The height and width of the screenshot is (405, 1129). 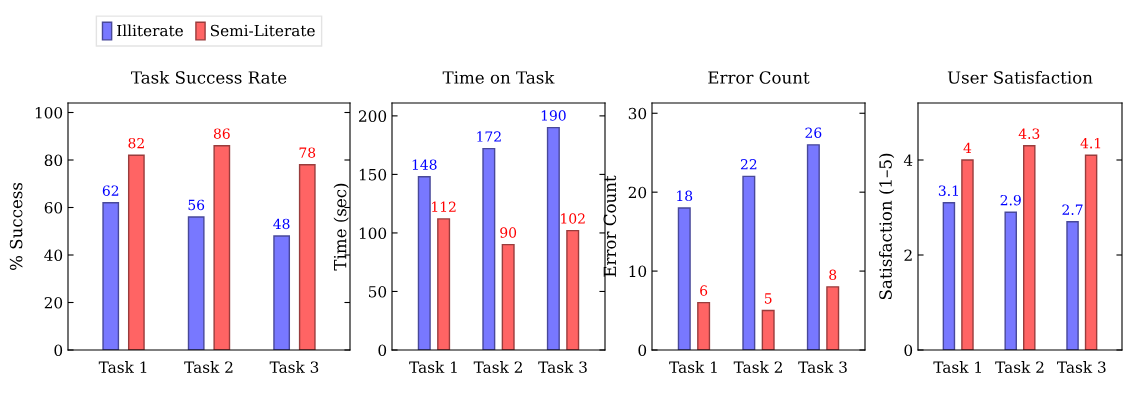 I want to click on y-tick-label: 10, so click(x=638, y=271).